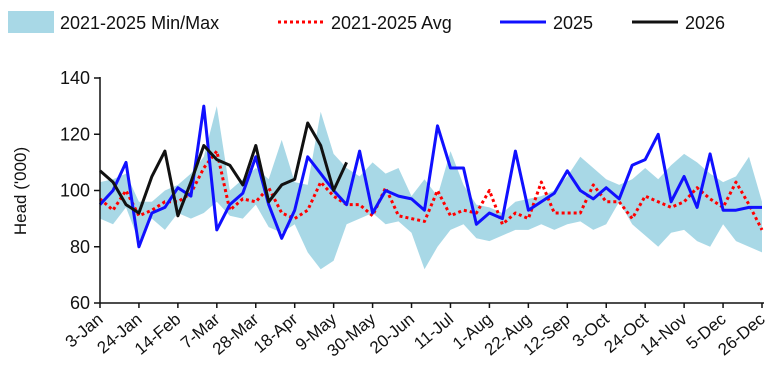  Describe the element at coordinates (75, 191) in the screenshot. I see `y-tick-label: 100` at that location.